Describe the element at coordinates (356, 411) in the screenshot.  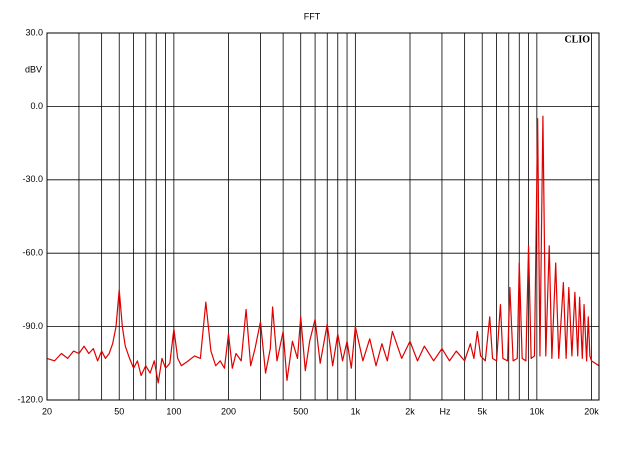
I see `x-tick-label: 1k` at that location.